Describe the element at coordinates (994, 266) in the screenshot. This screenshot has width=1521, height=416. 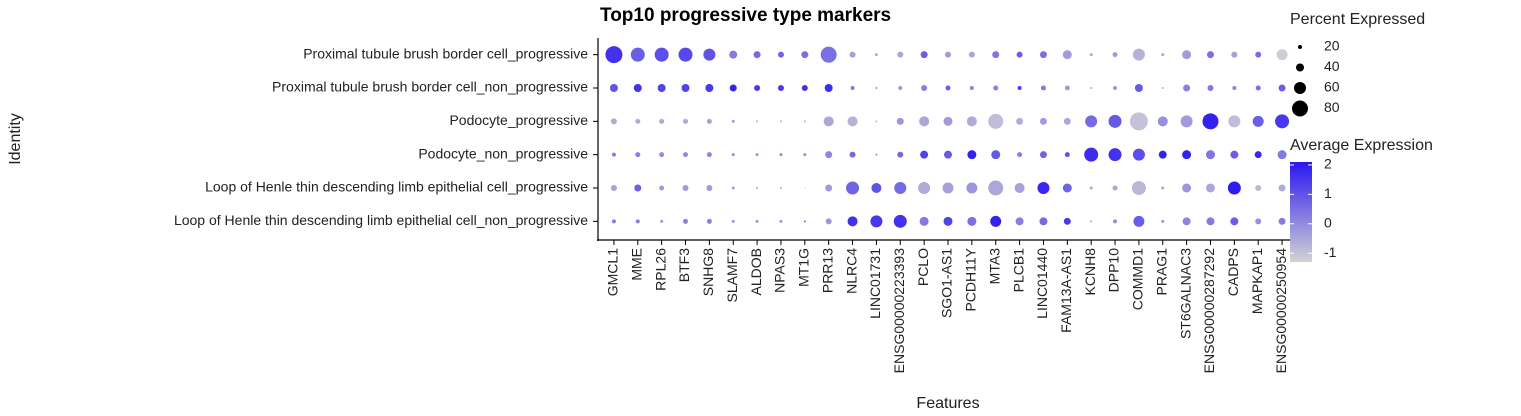
I see `x-tick-label: MTA3` at that location.